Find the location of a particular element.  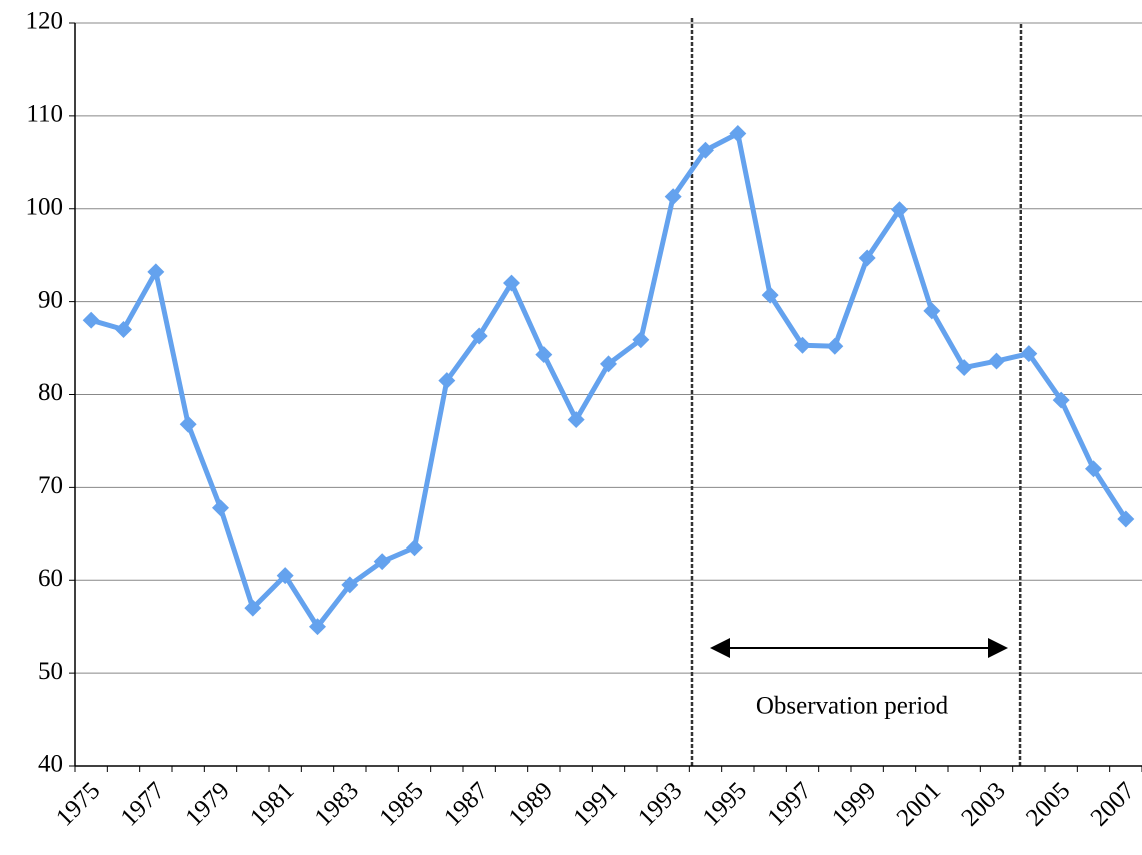

y-tick-label: 110 is located at coordinates (44, 114).